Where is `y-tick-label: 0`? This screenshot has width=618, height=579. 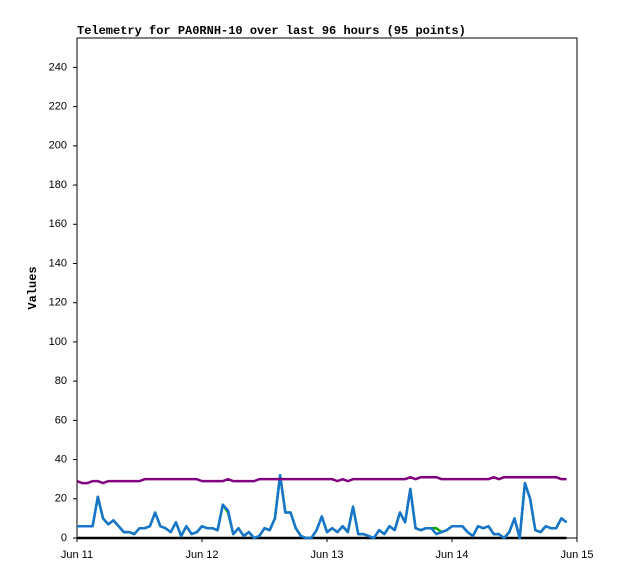 y-tick-label: 0 is located at coordinates (64, 538).